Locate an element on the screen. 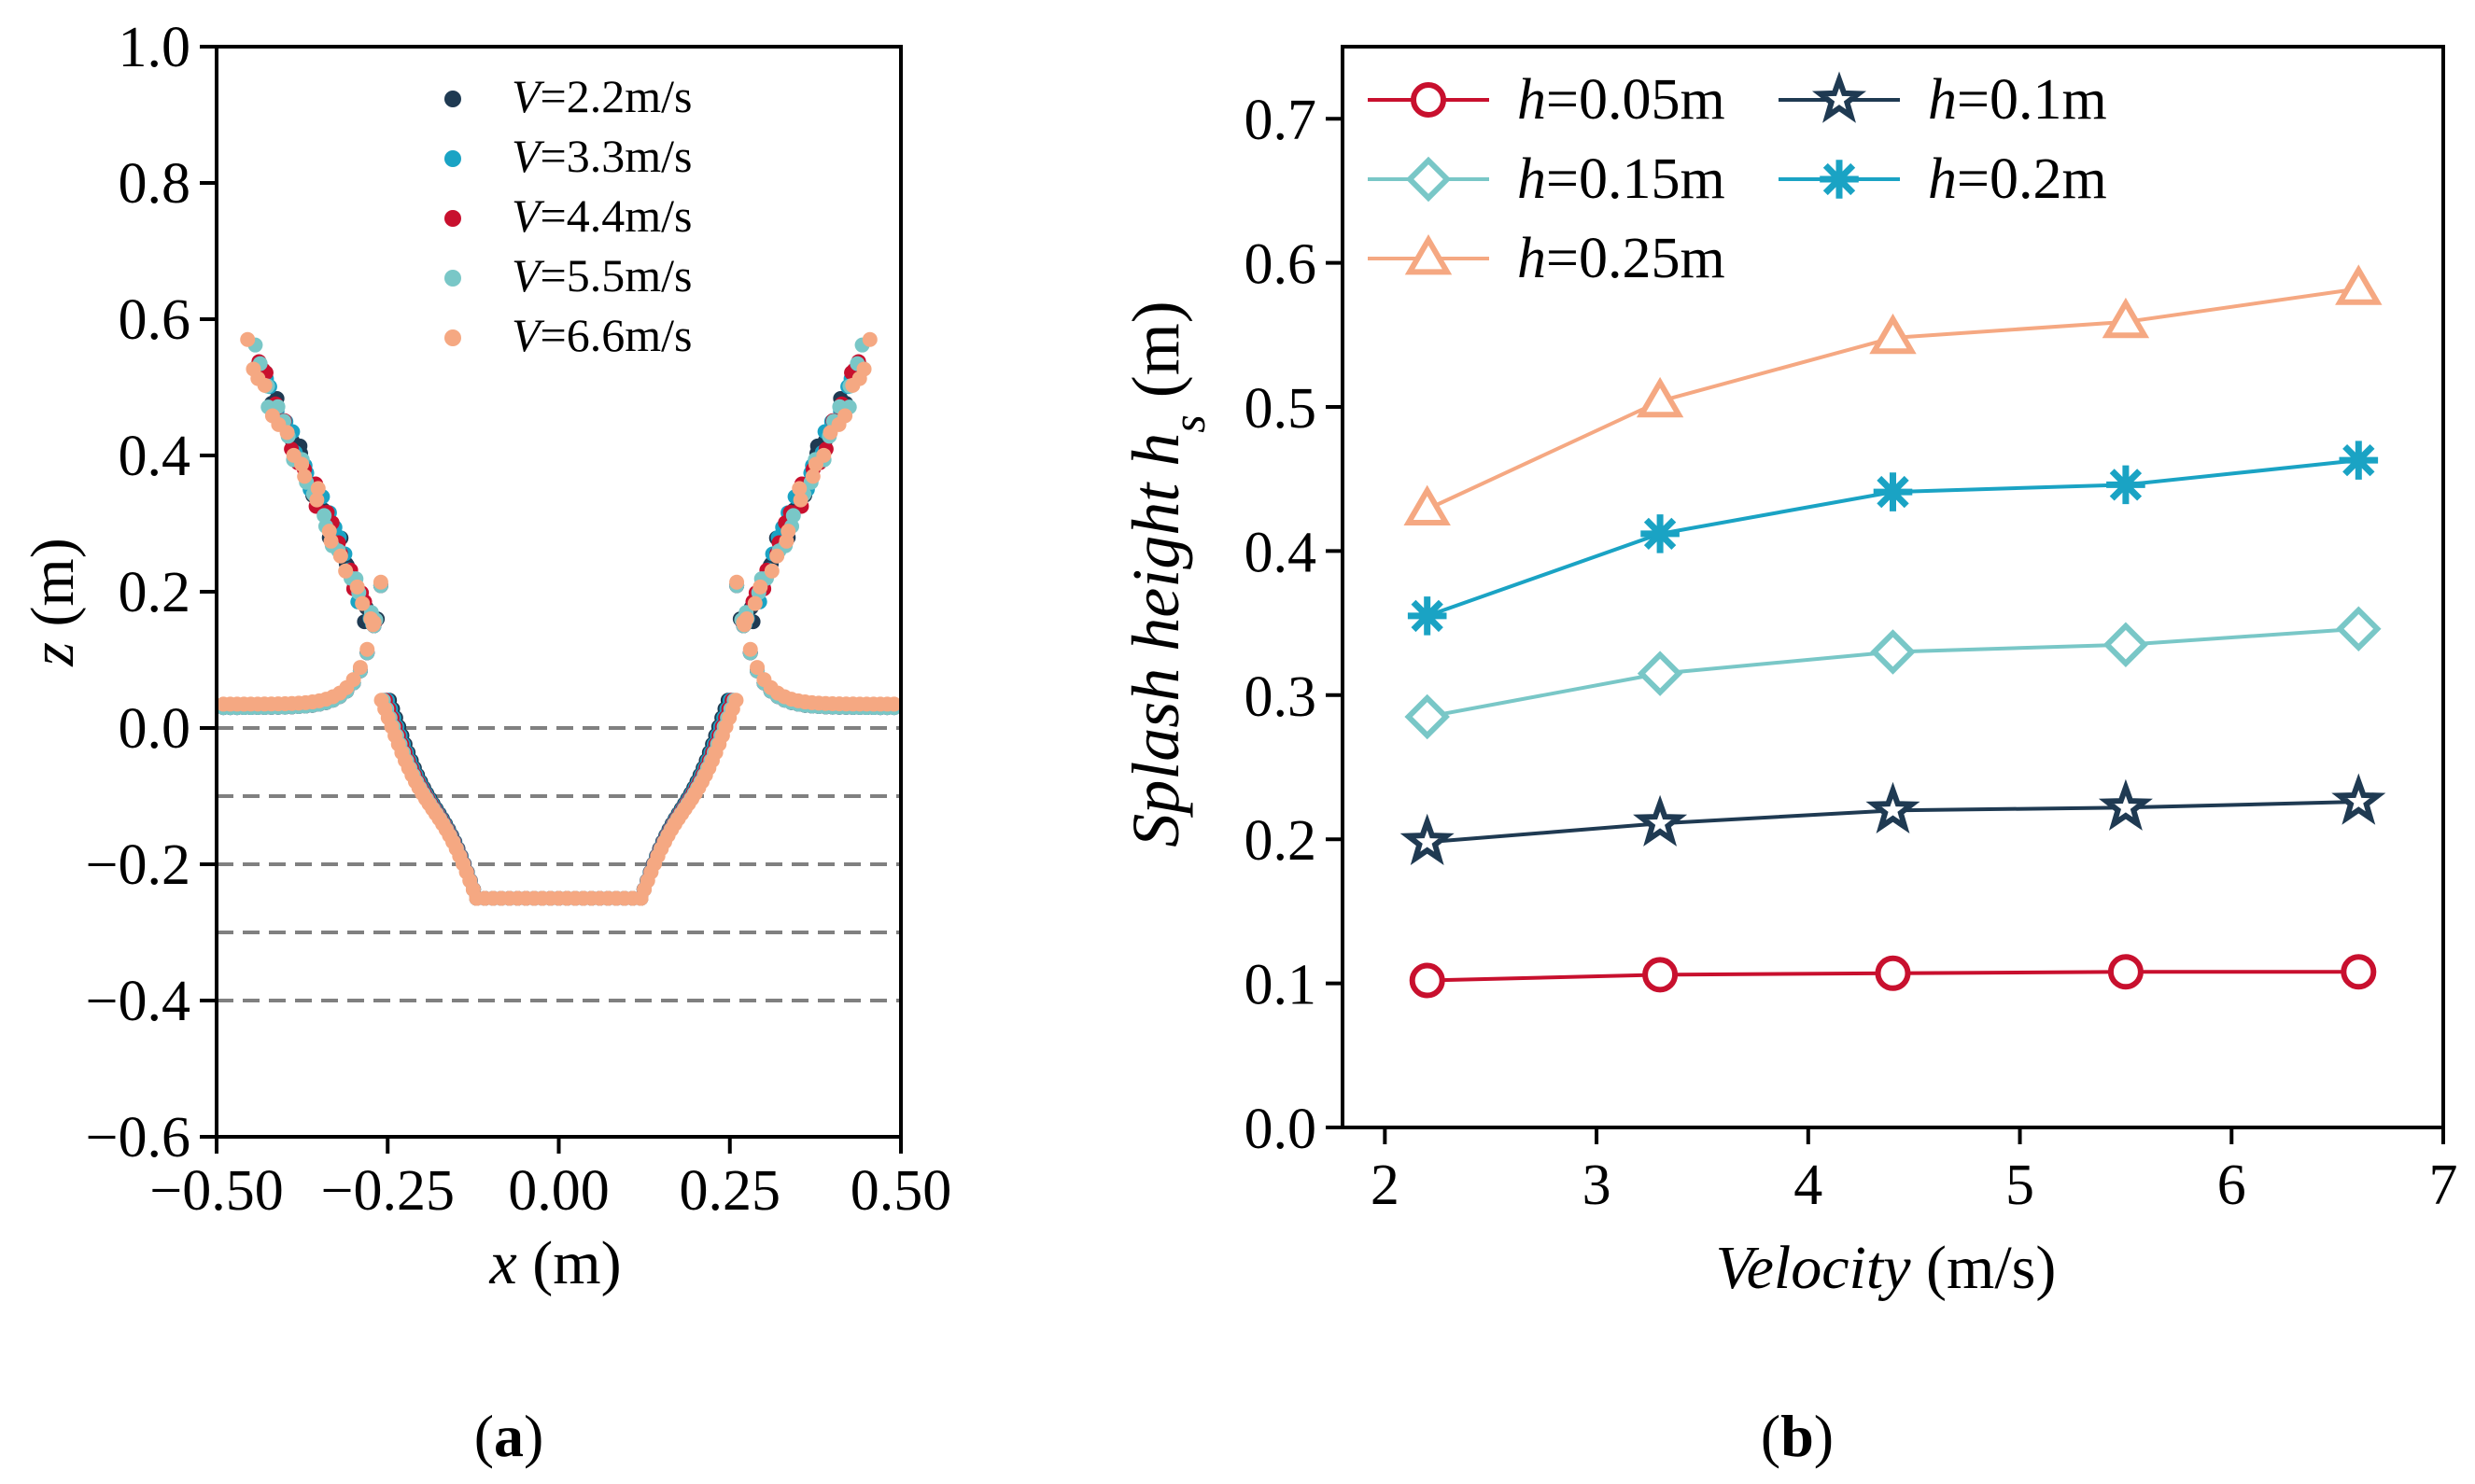 Image resolution: width=2475 pixels, height=1484 pixels. legend-label: h=0.1m is located at coordinates (2017, 100).